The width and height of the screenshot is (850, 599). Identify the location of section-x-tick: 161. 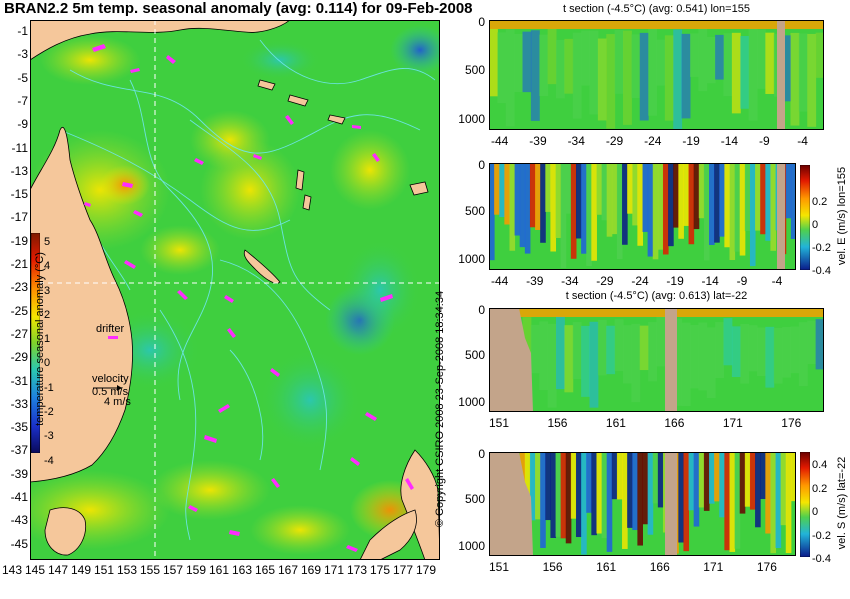
(615, 423).